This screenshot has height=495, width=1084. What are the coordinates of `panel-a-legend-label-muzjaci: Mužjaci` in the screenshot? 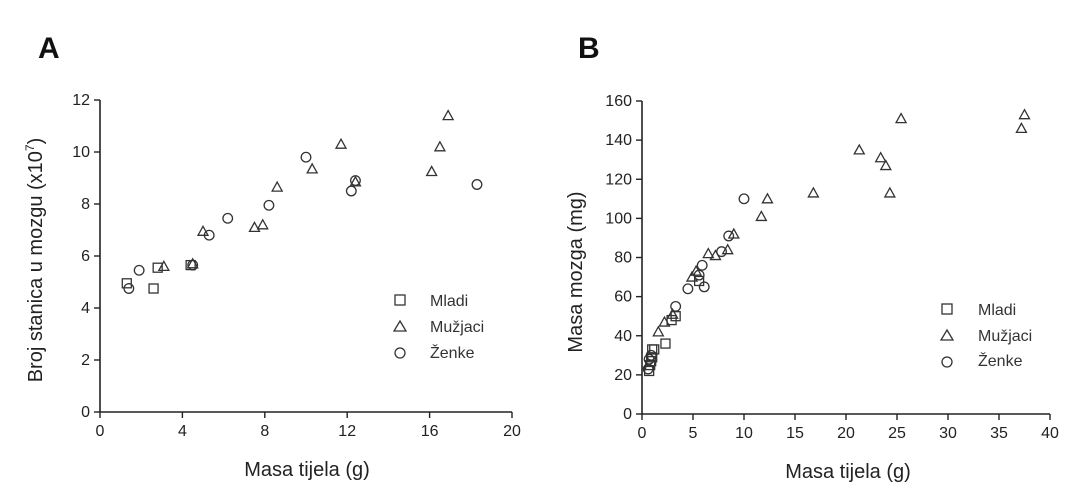 It's located at (457, 327).